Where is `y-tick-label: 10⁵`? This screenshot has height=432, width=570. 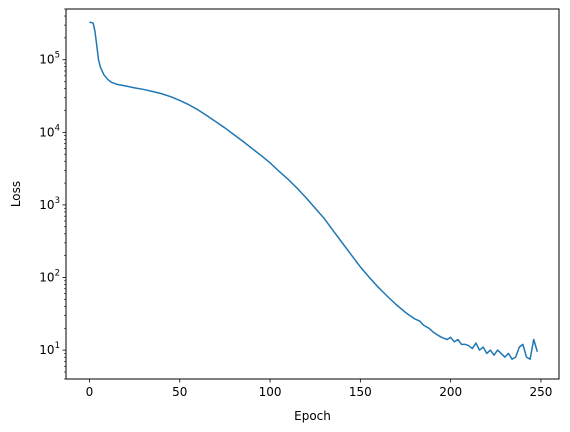
y-tick-label: 10⁵ is located at coordinates (49, 59).